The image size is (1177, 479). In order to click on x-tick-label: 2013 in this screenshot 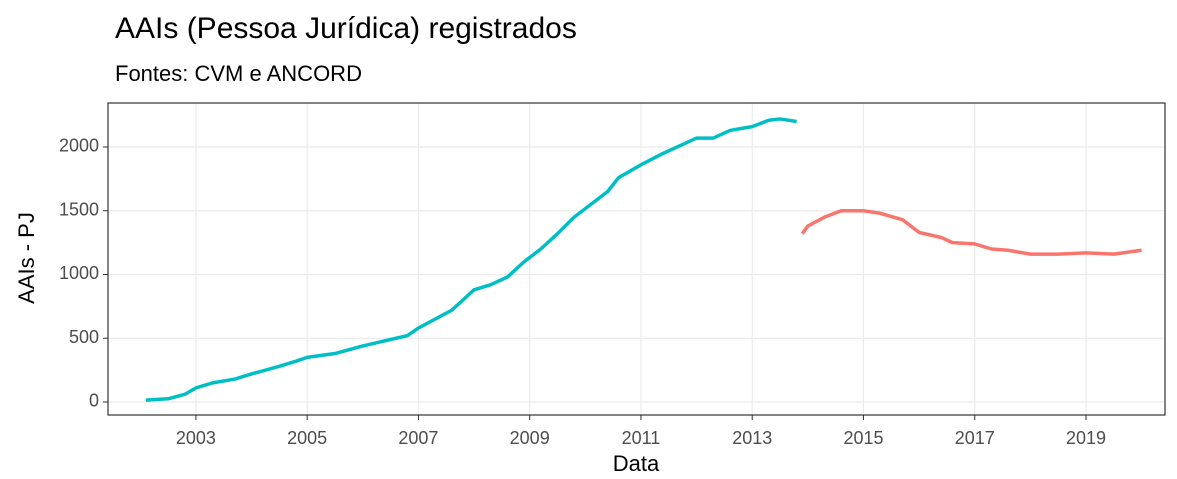, I will do `click(752, 438)`.